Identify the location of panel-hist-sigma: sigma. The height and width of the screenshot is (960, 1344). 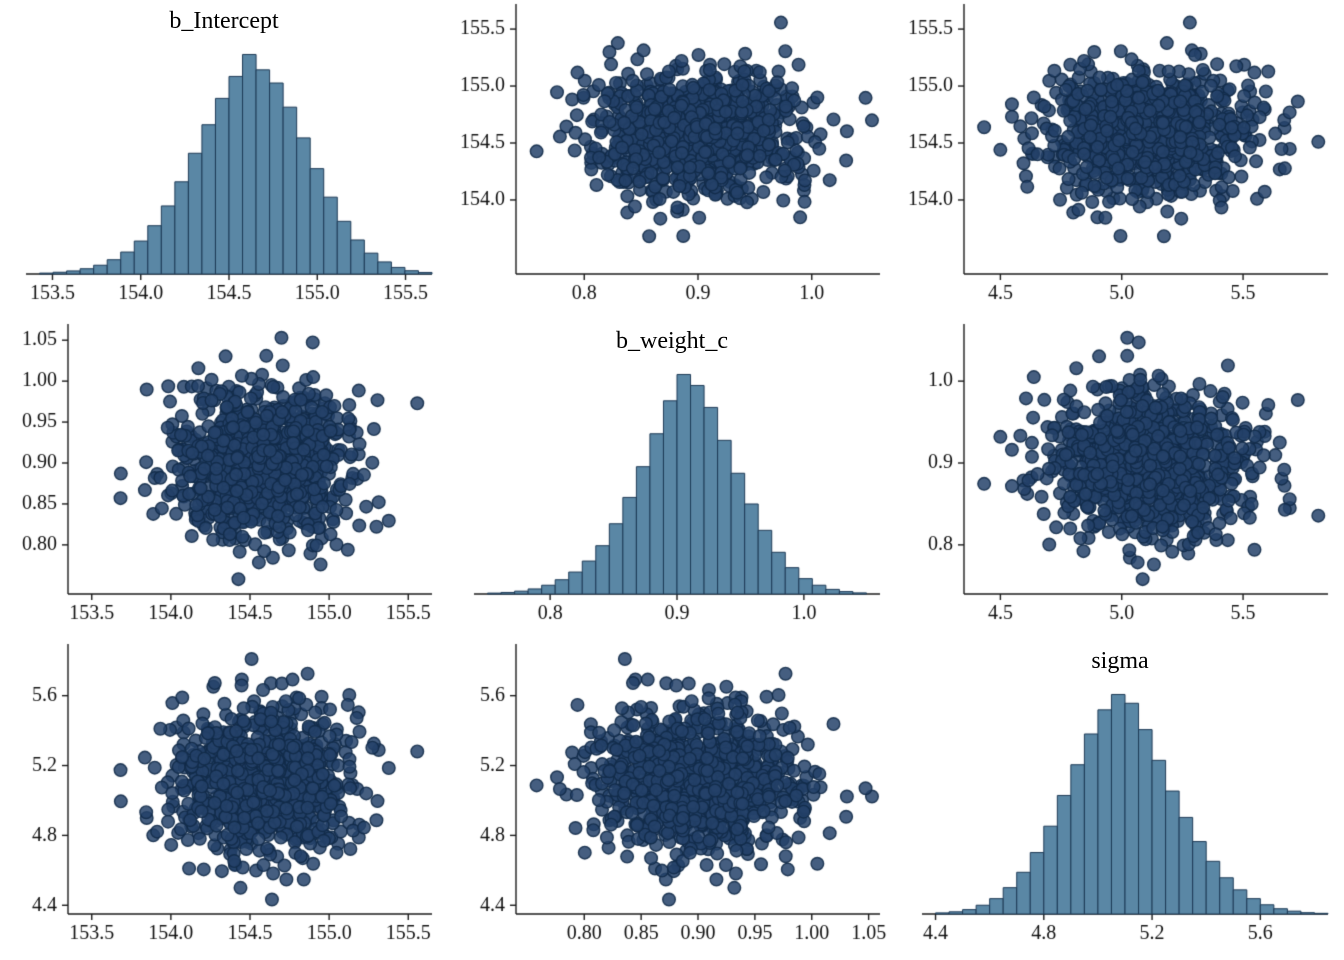
(1120, 800).